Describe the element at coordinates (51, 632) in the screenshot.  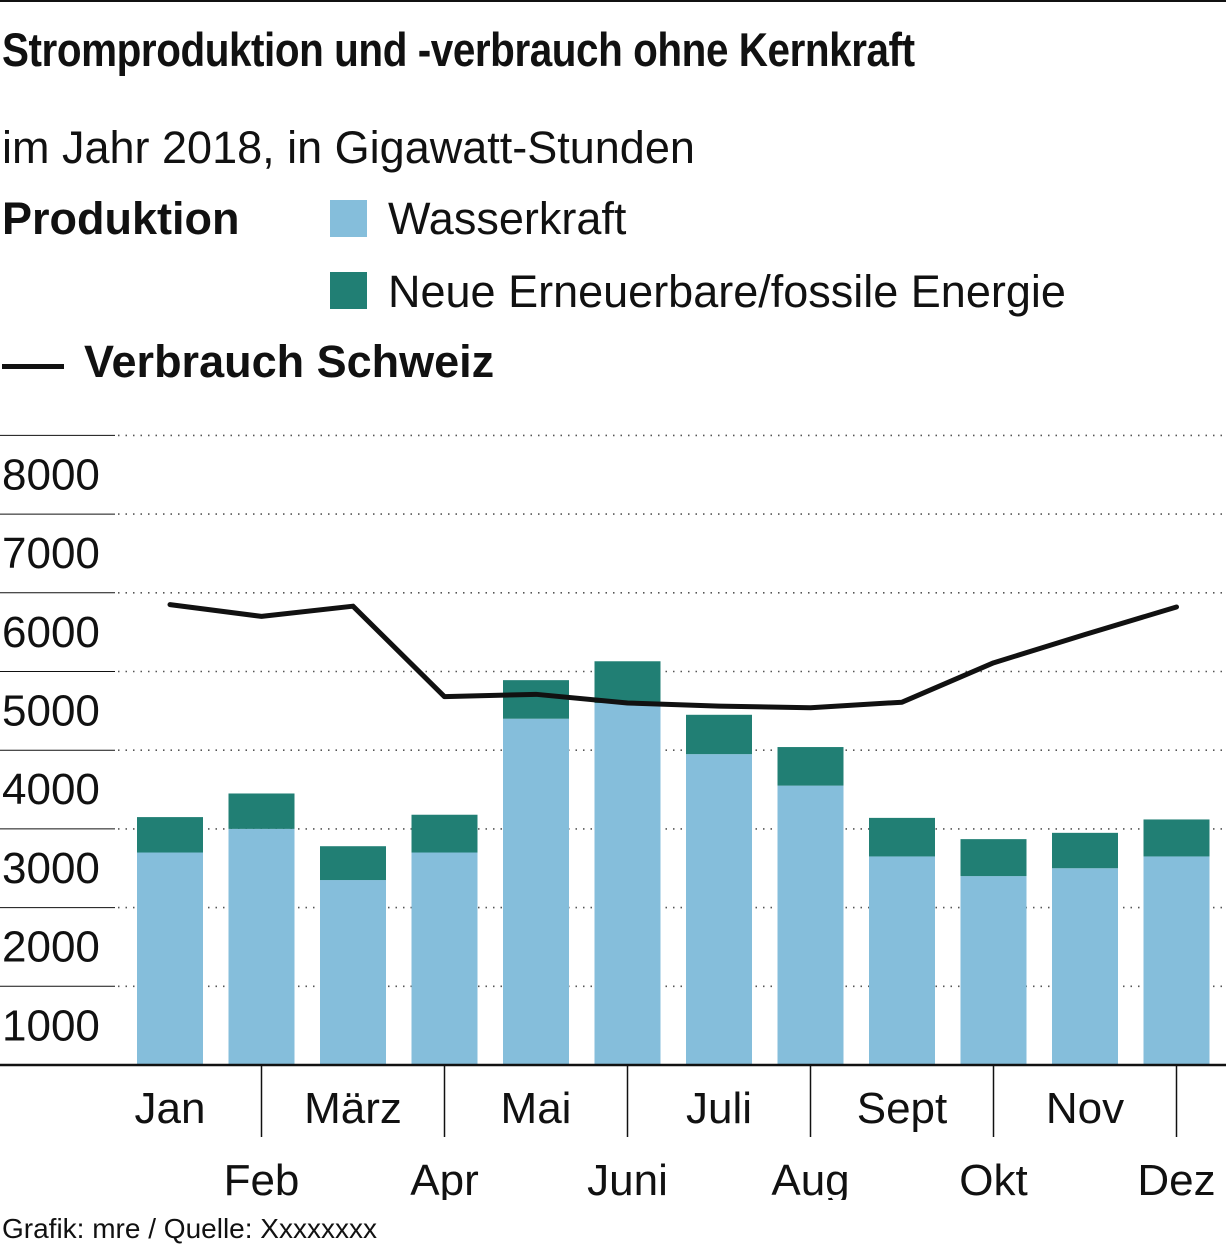
I see `y-tick-label: 6000` at that location.